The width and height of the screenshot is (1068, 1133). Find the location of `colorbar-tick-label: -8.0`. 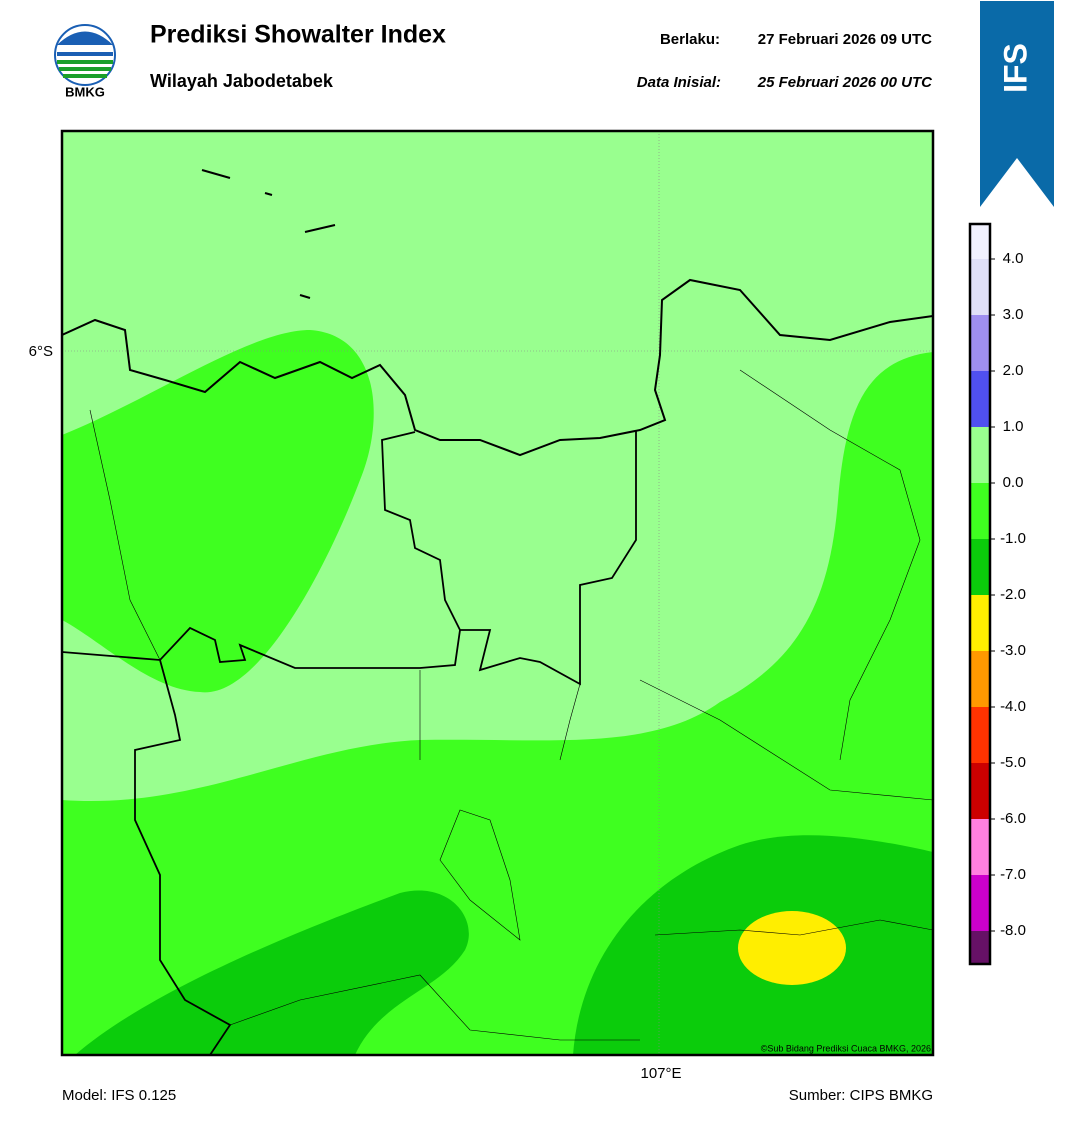

colorbar-tick-label: -8.0 is located at coordinates (1013, 930).